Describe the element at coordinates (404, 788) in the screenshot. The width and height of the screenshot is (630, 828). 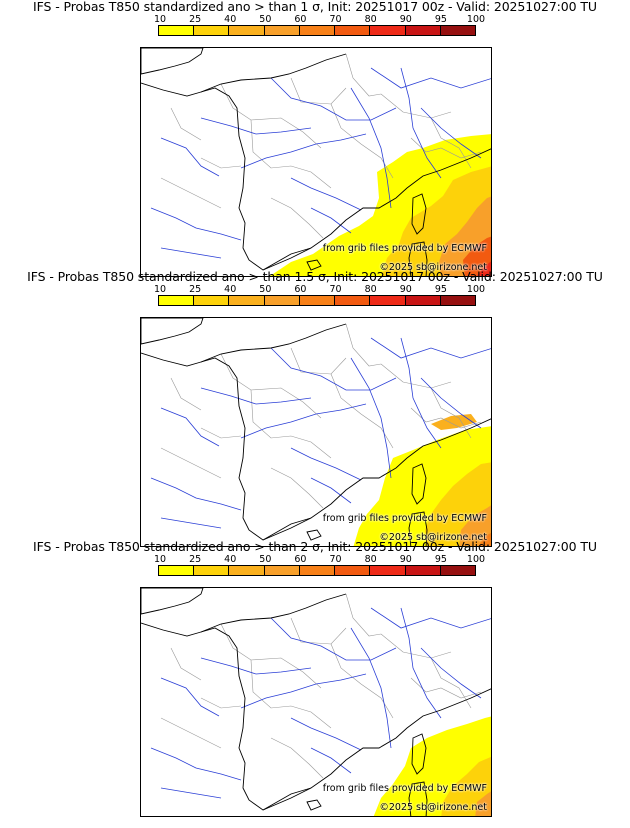
I see `credit-source: from grib files provided by ECMWF` at that location.